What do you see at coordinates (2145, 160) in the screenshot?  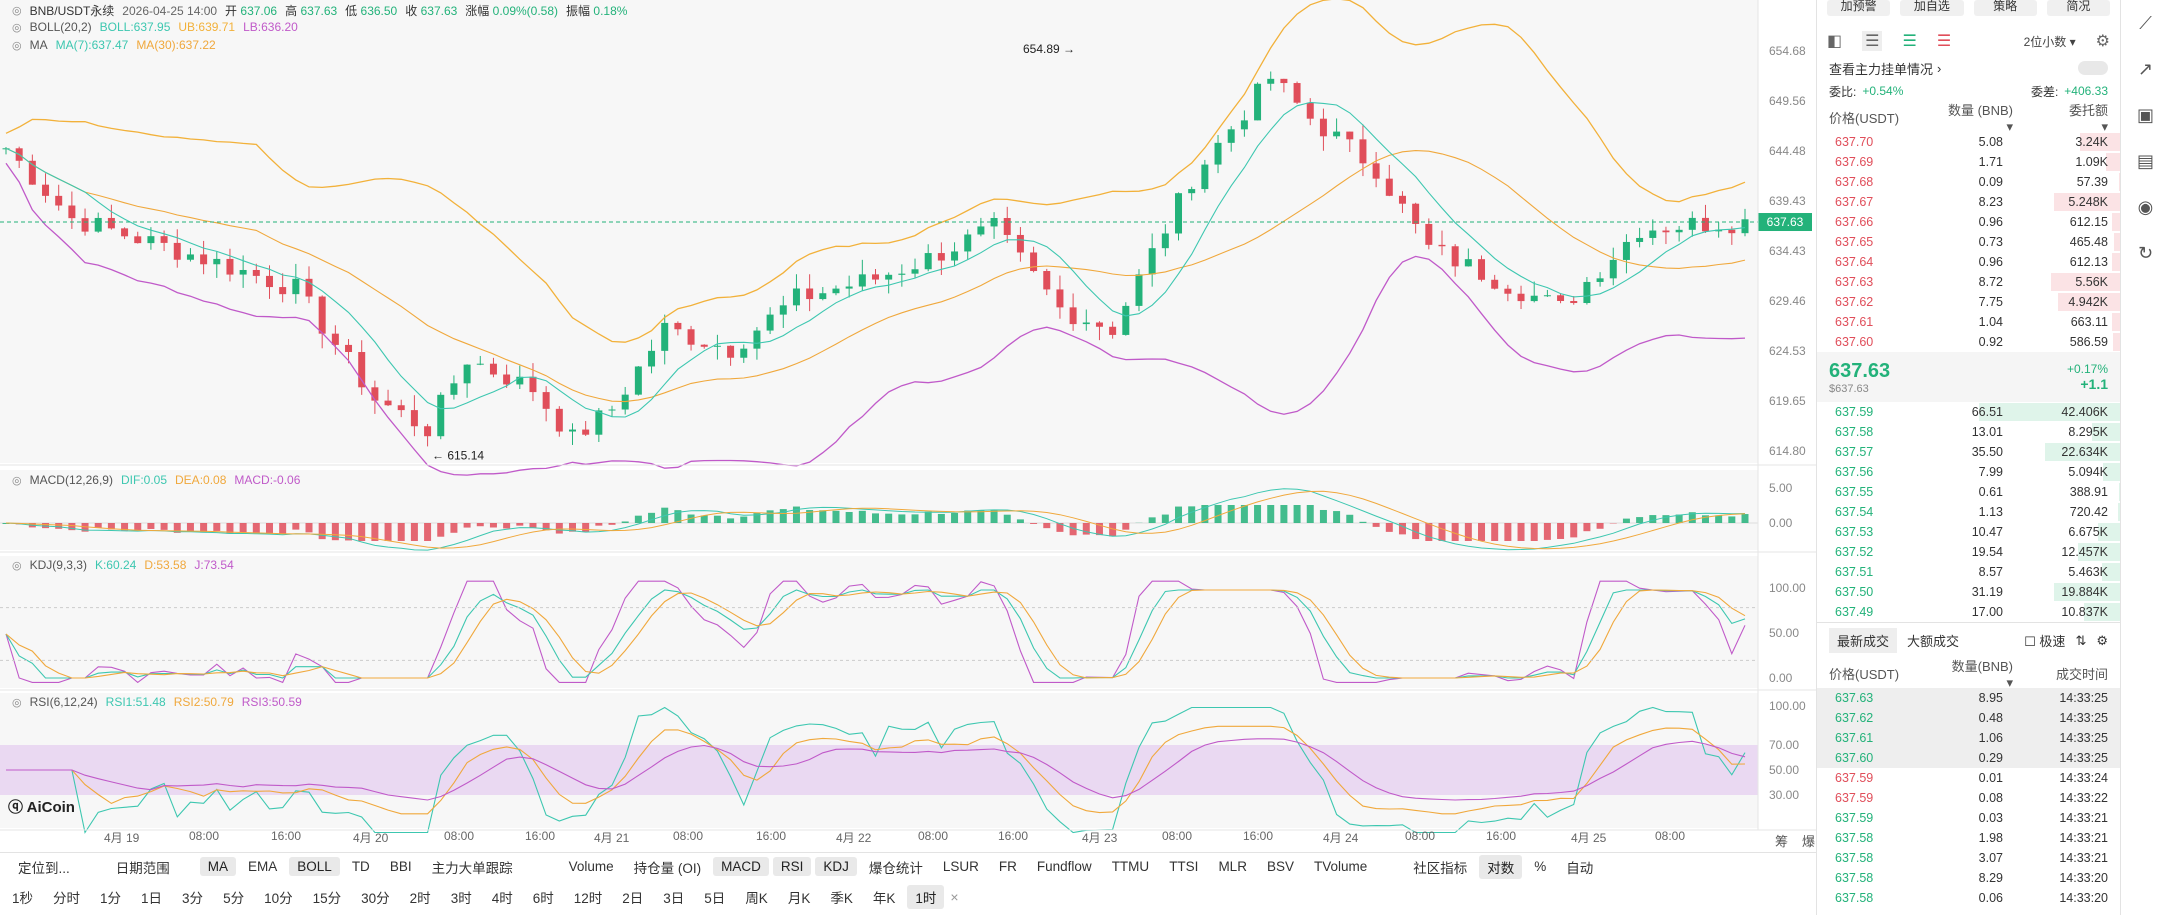 I see `calendar-icon: ▤` at bounding box center [2145, 160].